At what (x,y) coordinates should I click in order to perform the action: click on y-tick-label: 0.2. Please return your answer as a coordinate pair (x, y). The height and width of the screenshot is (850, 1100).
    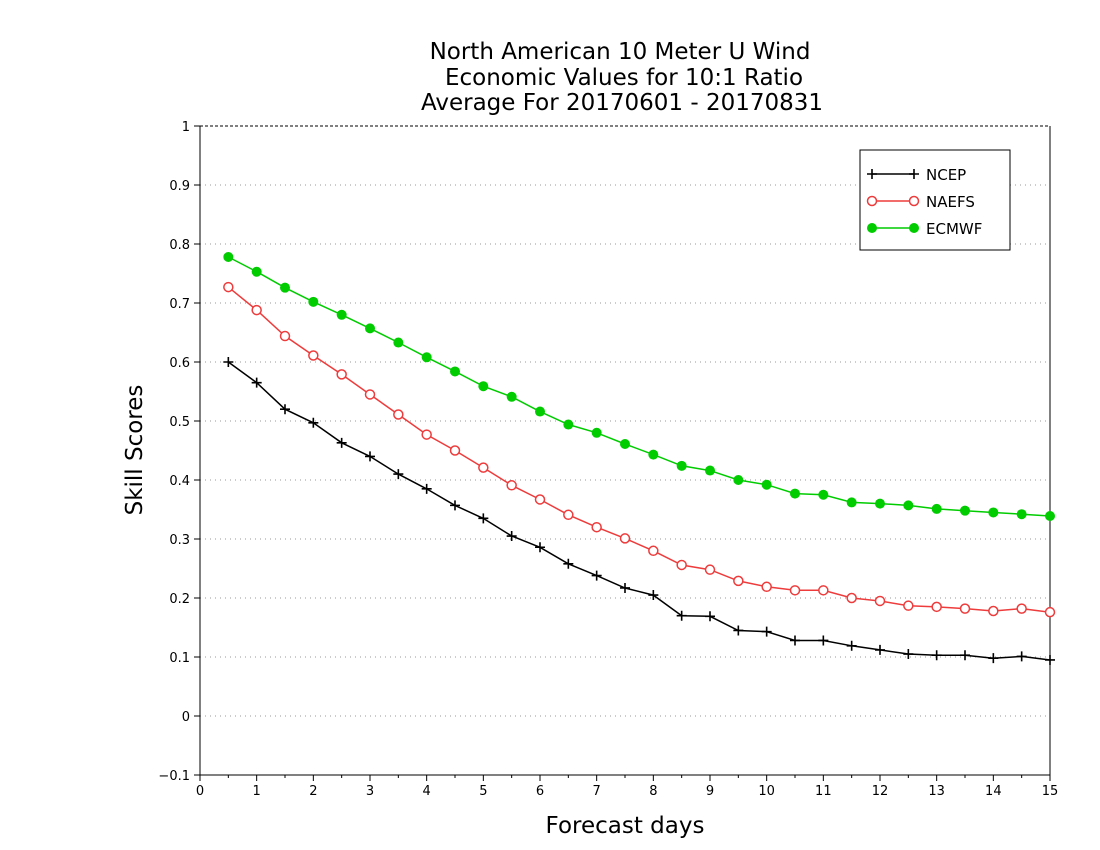
    Looking at the image, I should click on (179, 599).